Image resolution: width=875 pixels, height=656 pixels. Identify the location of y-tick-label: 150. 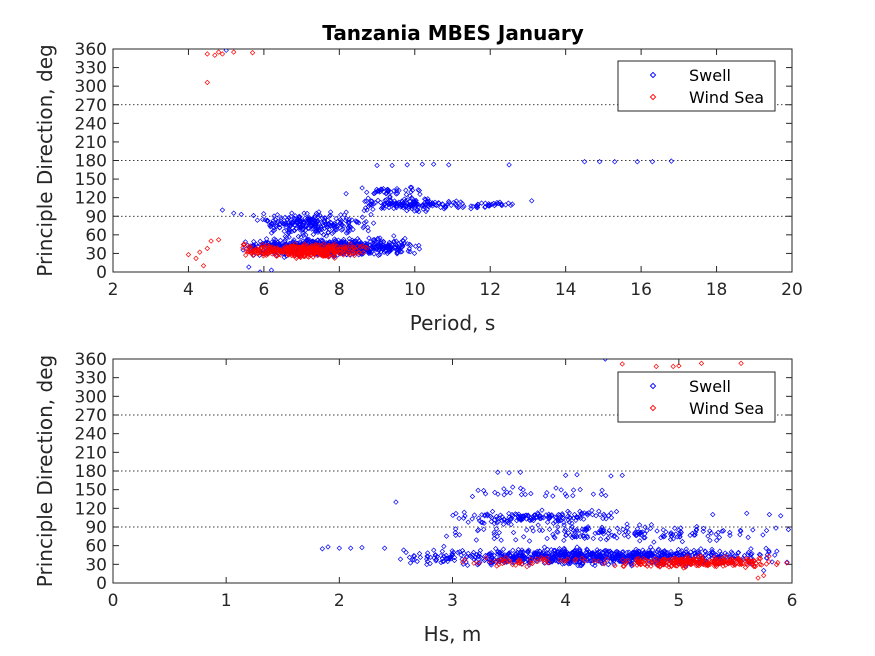
(91, 491).